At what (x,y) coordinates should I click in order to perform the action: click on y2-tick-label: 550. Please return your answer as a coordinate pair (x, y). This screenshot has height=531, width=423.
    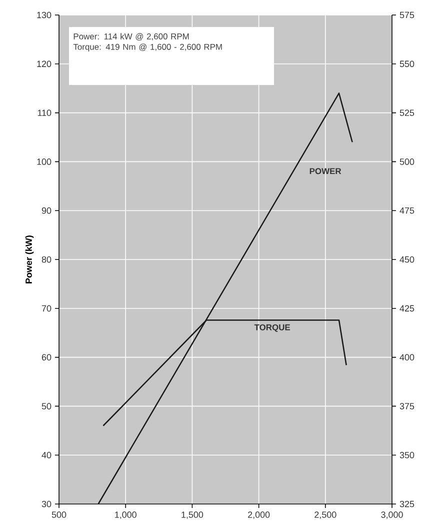
    Looking at the image, I should click on (407, 64).